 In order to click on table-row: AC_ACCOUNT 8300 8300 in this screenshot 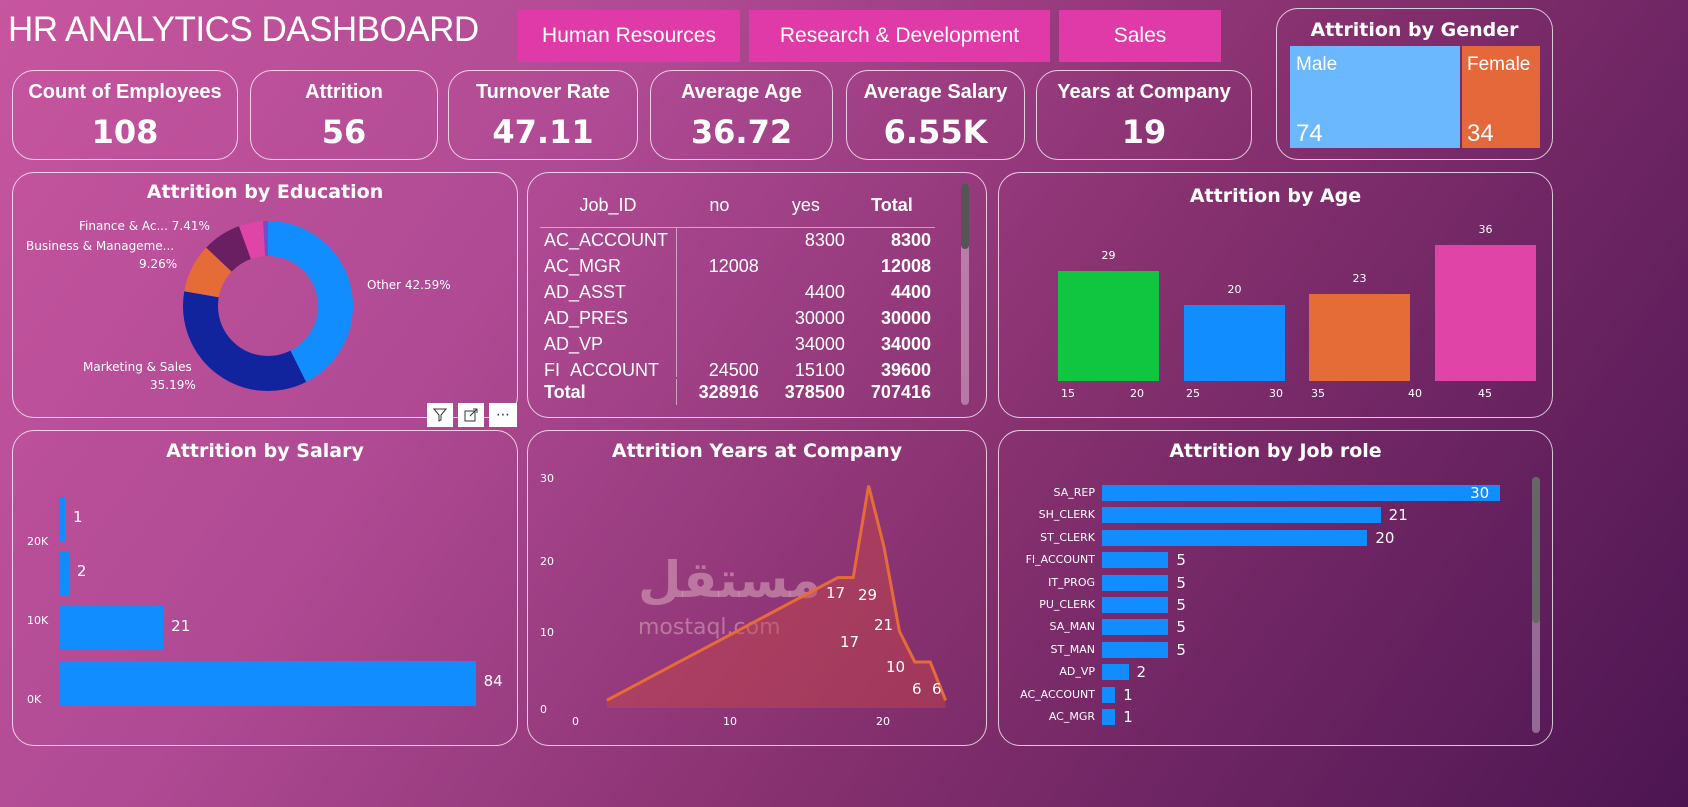, I will do `click(737, 240)`.